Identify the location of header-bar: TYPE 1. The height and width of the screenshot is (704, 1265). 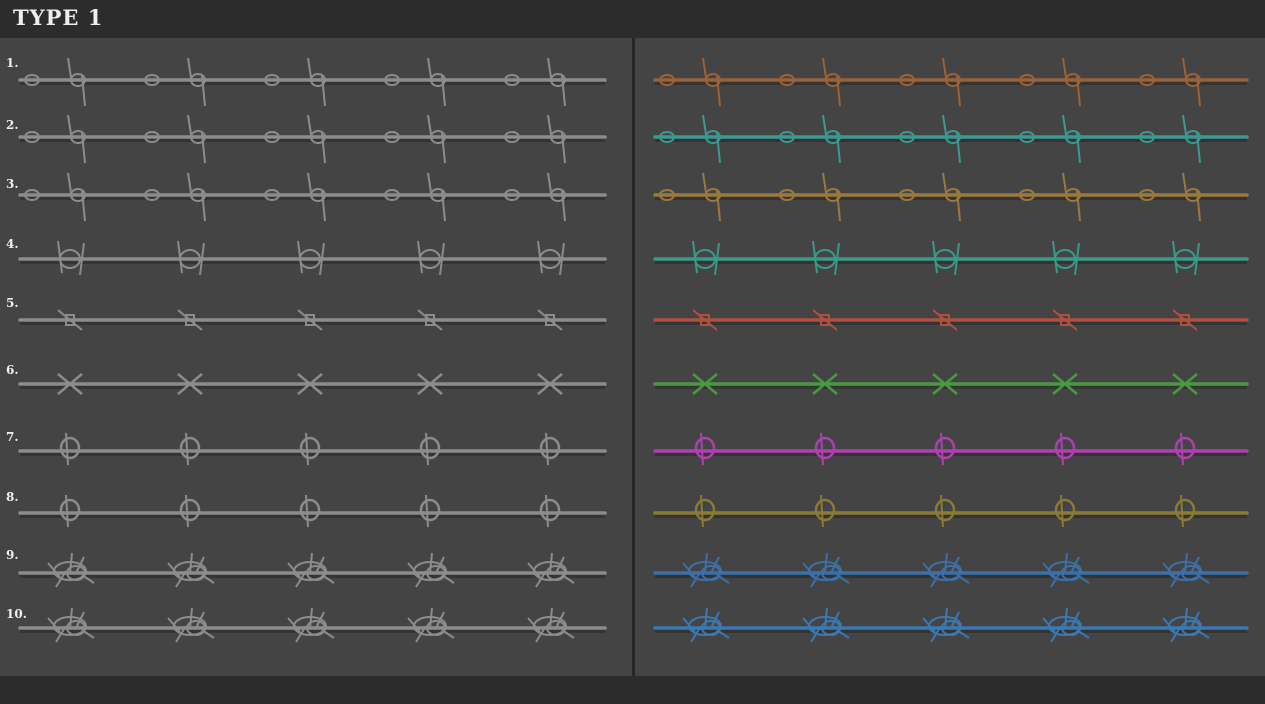
(632, 19).